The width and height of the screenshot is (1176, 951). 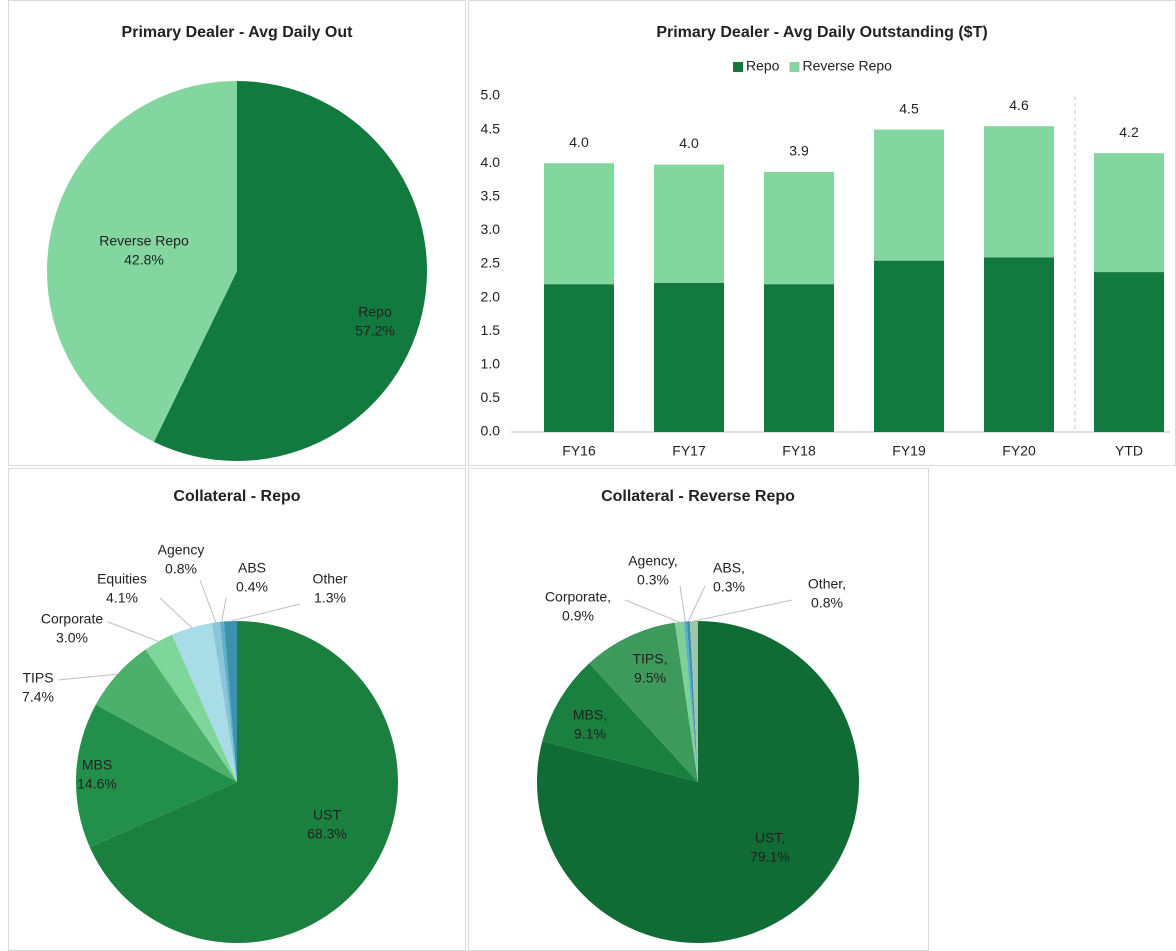 I want to click on slice-value: 3.0%, so click(x=72, y=638).